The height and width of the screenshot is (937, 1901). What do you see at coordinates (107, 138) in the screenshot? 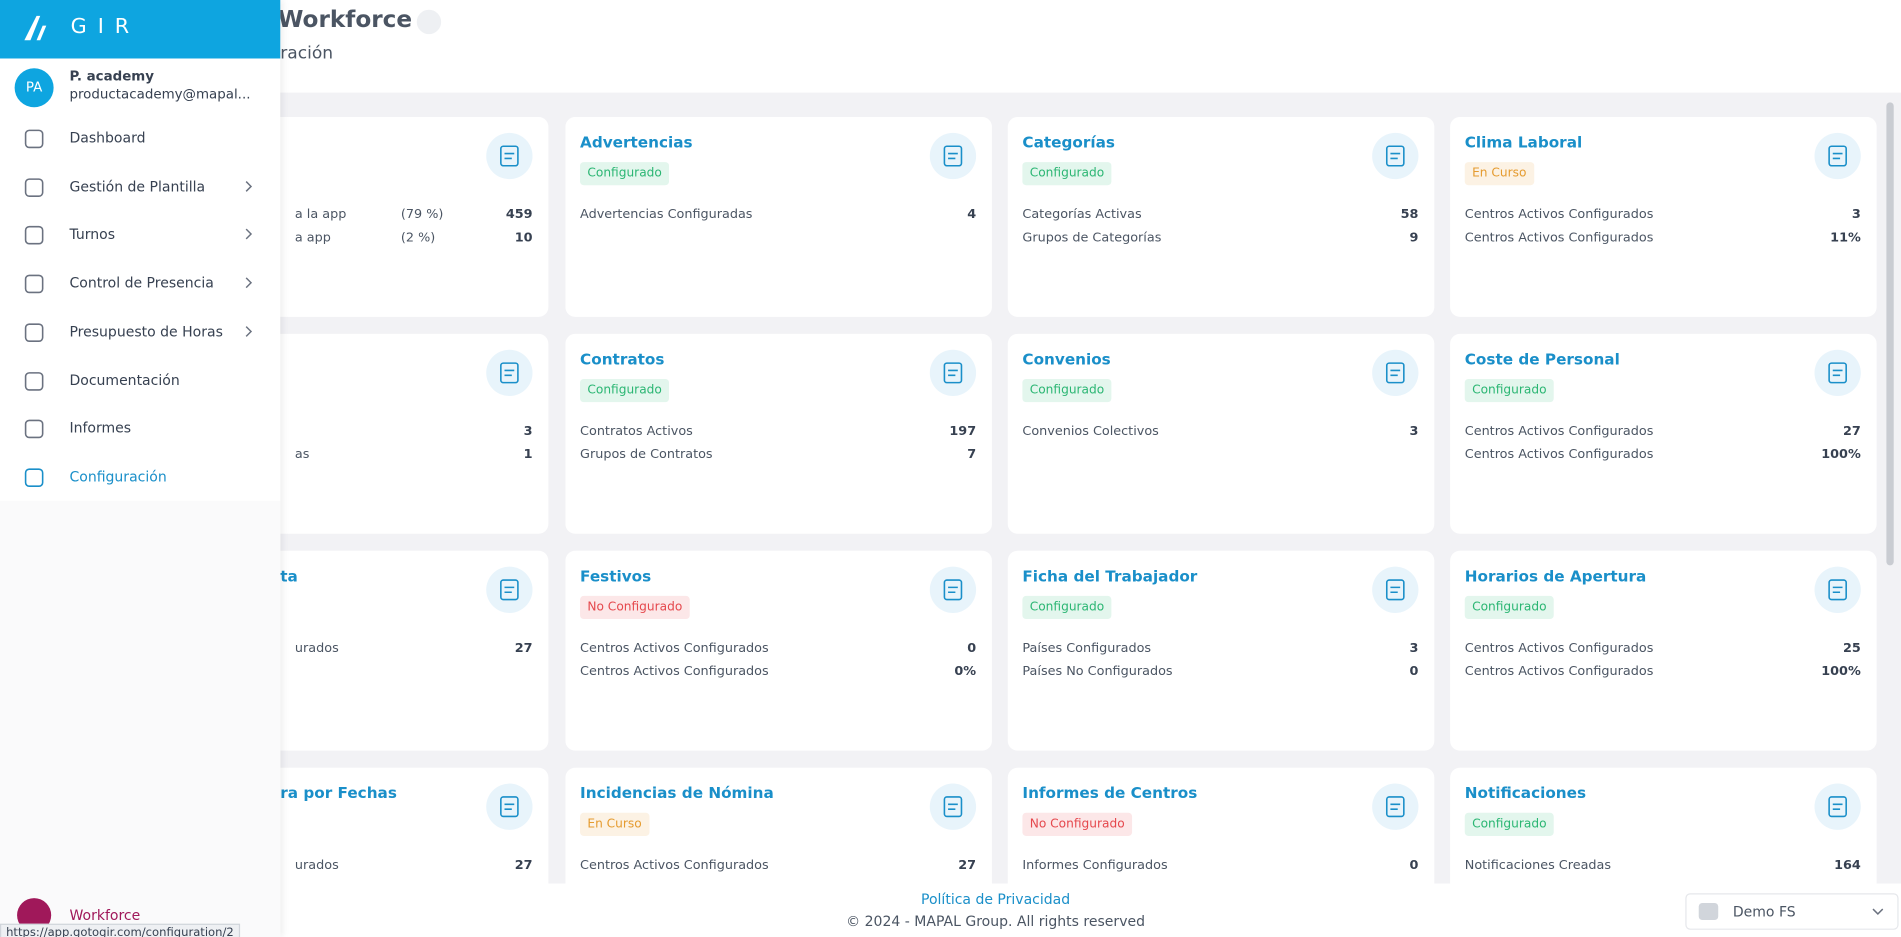
I see `nav-label: Dashboard` at bounding box center [107, 138].